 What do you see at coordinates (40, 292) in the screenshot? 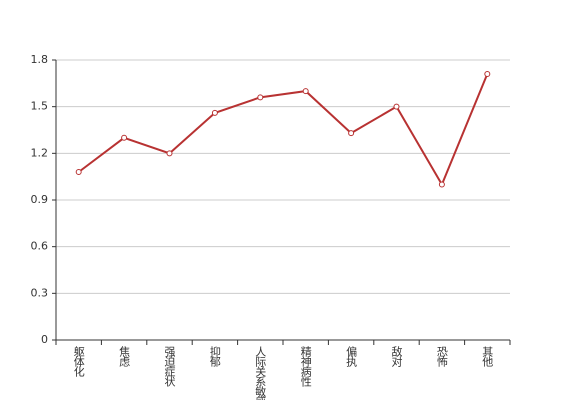
I see `y-tick-label: 0.3` at bounding box center [40, 292].